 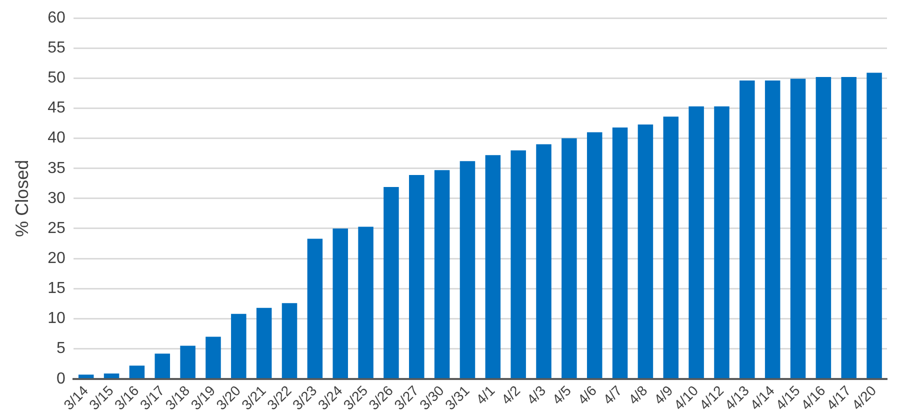 What do you see at coordinates (57, 228) in the screenshot?
I see `y-tick-label: 25` at bounding box center [57, 228].